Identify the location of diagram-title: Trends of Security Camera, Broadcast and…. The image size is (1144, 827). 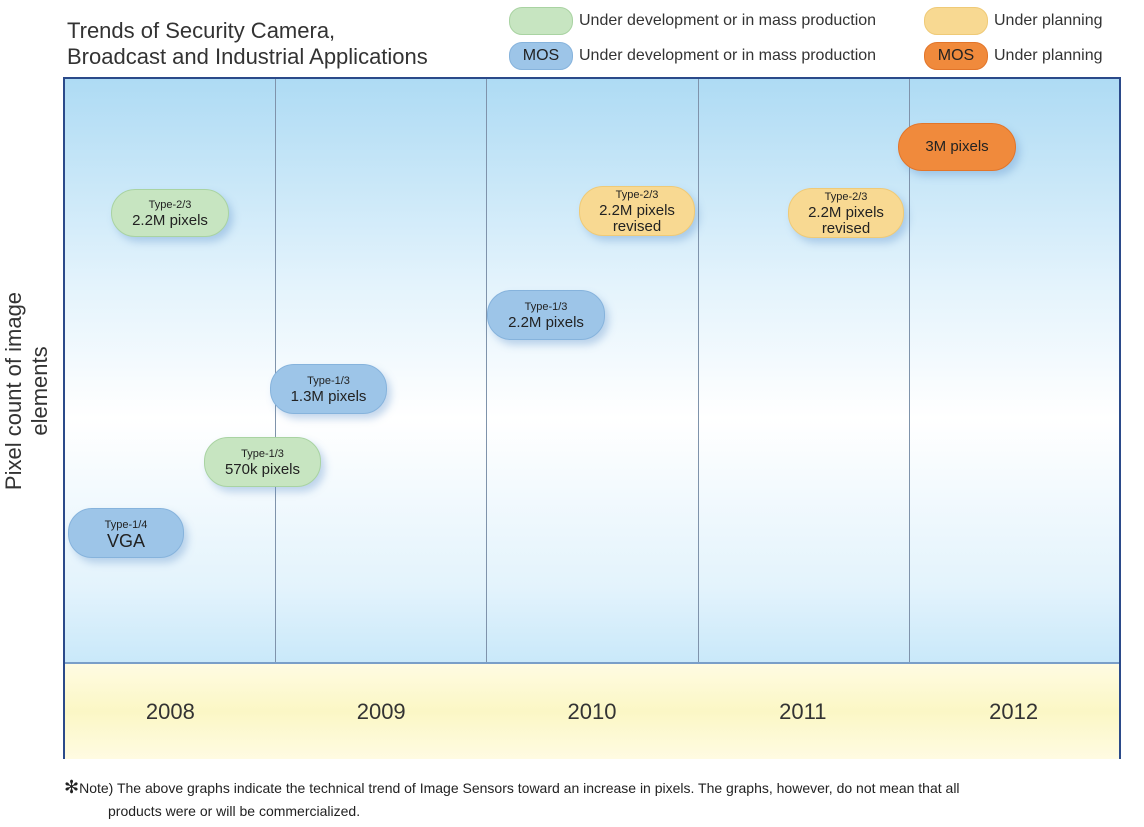
(247, 44).